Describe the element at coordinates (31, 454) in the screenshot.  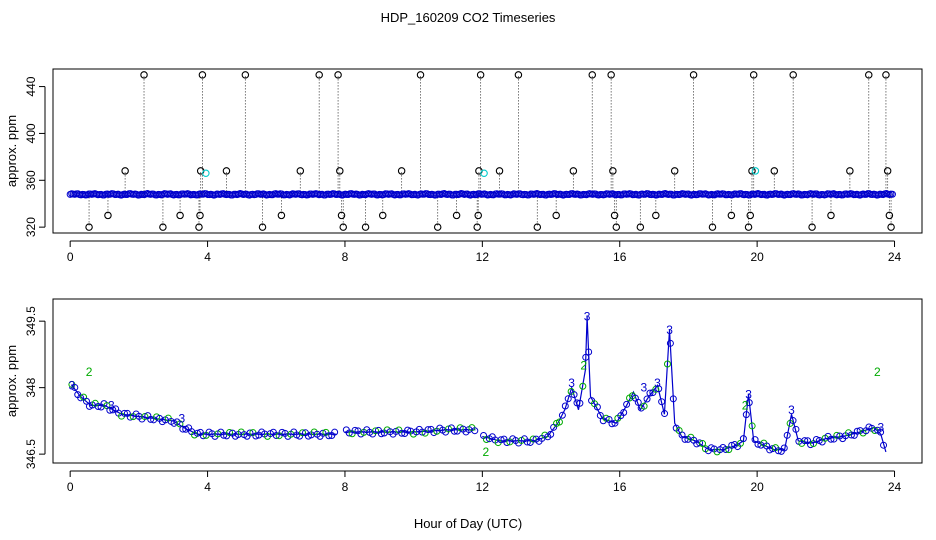
I see `bottom-y-tick-label: 346.5` at that location.